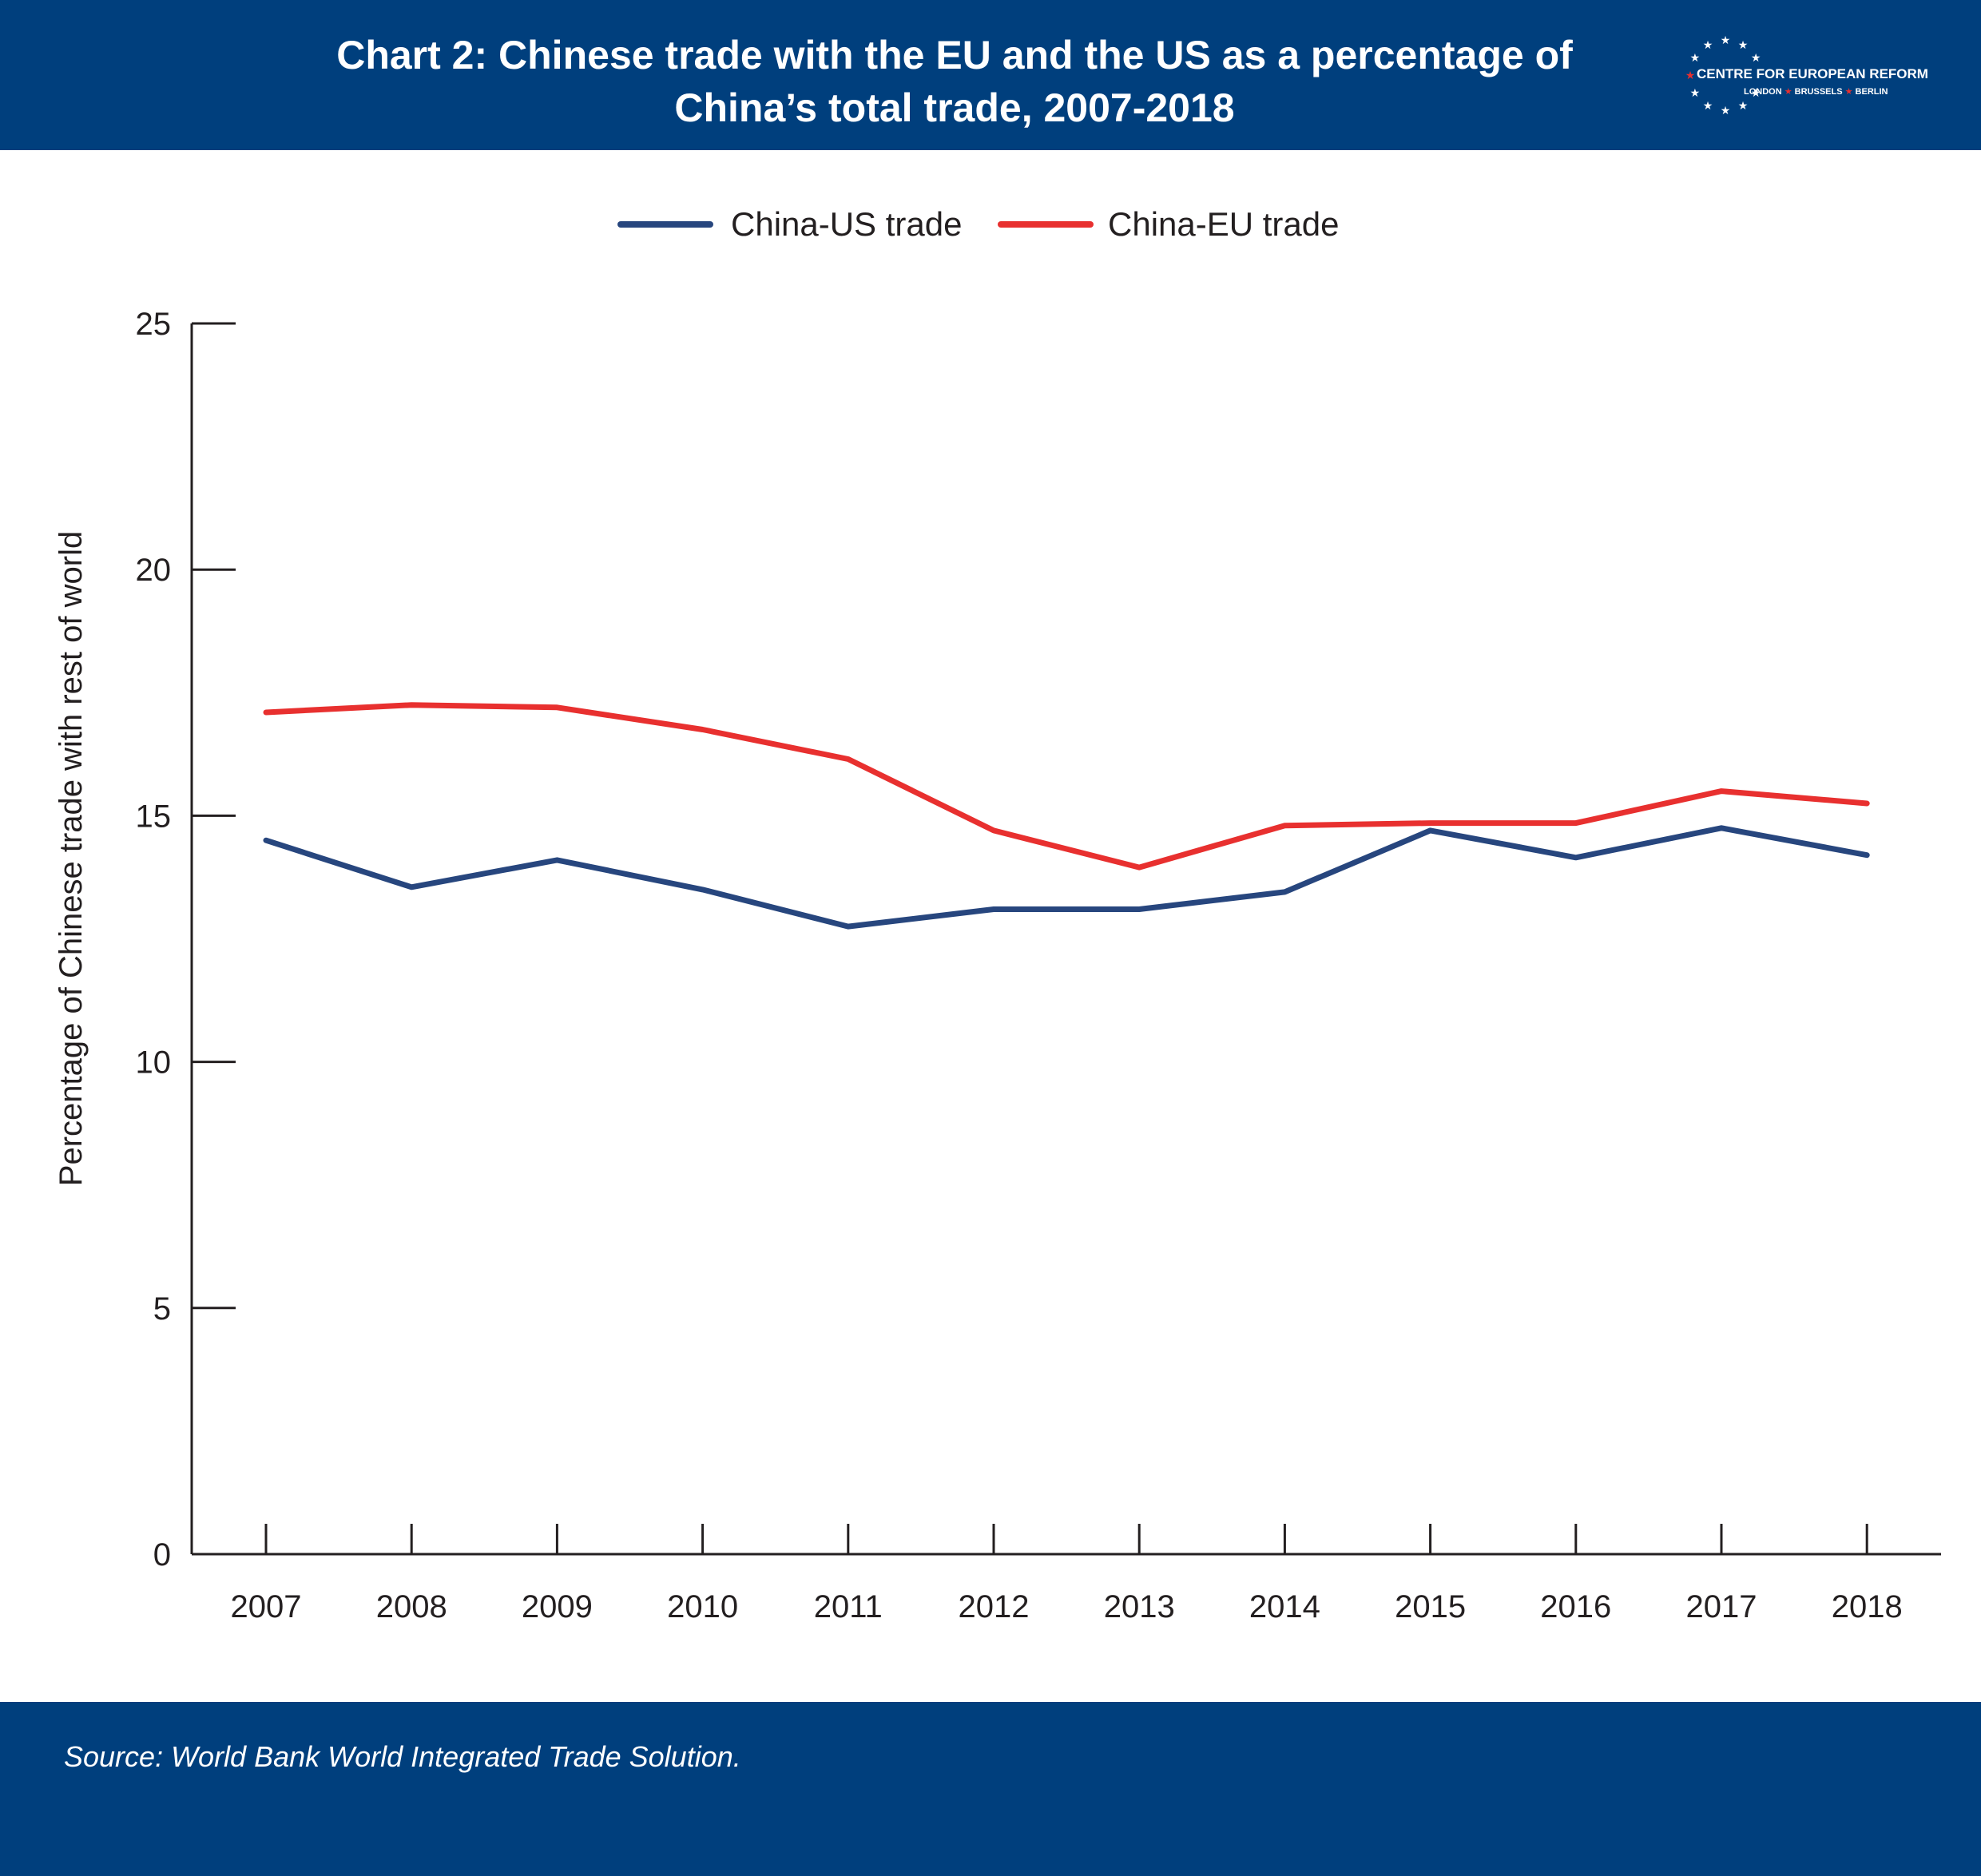 The image size is (1981, 1876). Describe the element at coordinates (1722, 1606) in the screenshot. I see `x-tick-label: 2017` at that location.